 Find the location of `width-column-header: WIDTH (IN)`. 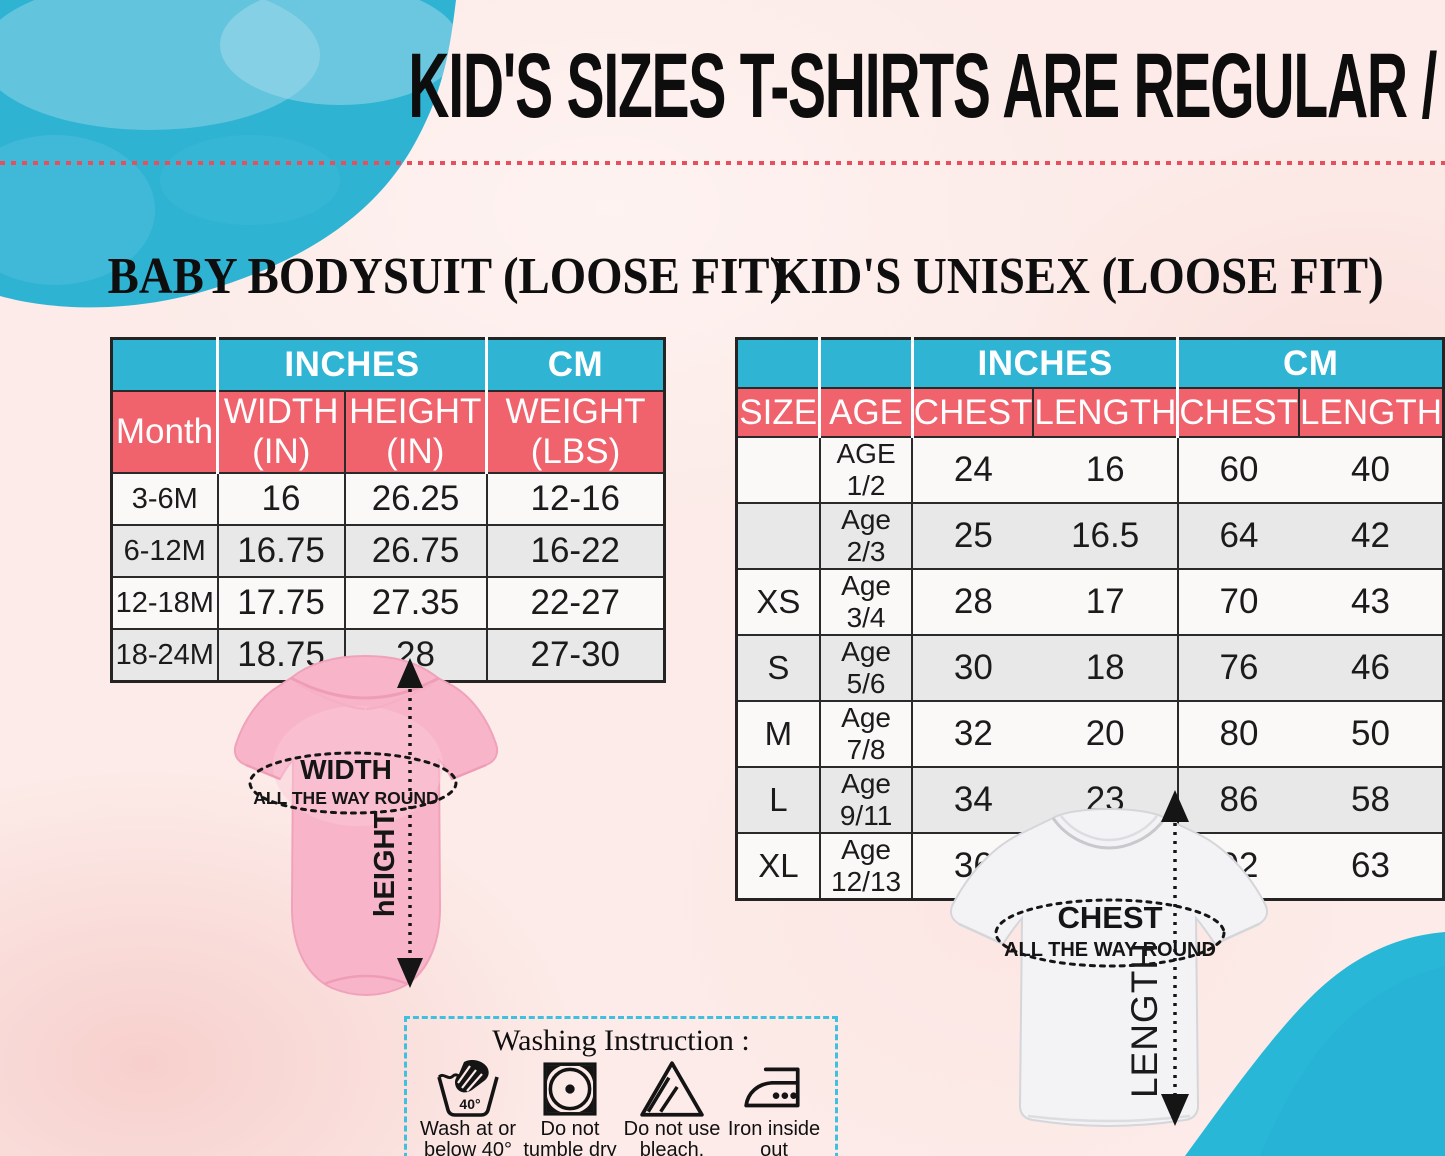

width-column-header: WIDTH (IN) is located at coordinates (281, 432).